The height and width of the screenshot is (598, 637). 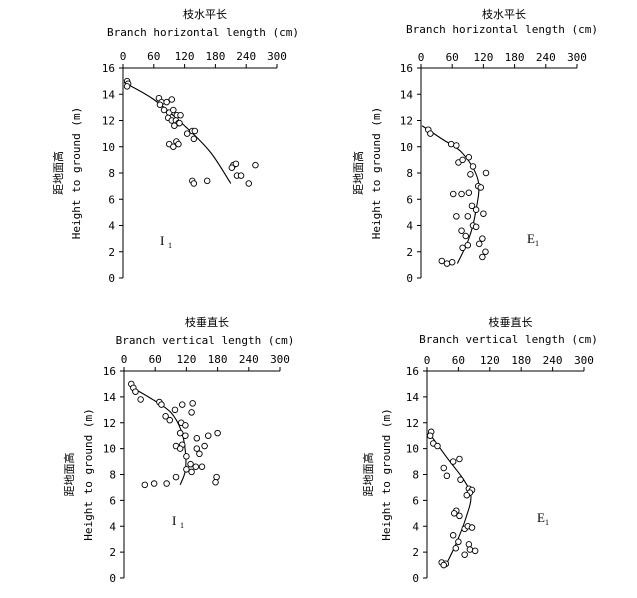 What do you see at coordinates (490, 360) in the screenshot?
I see `x-tick-label: 120` at bounding box center [490, 360].